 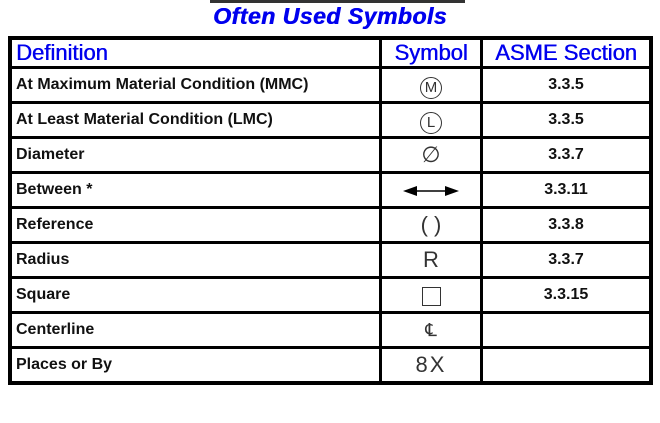 I want to click on radius-icon: R, so click(x=431, y=260).